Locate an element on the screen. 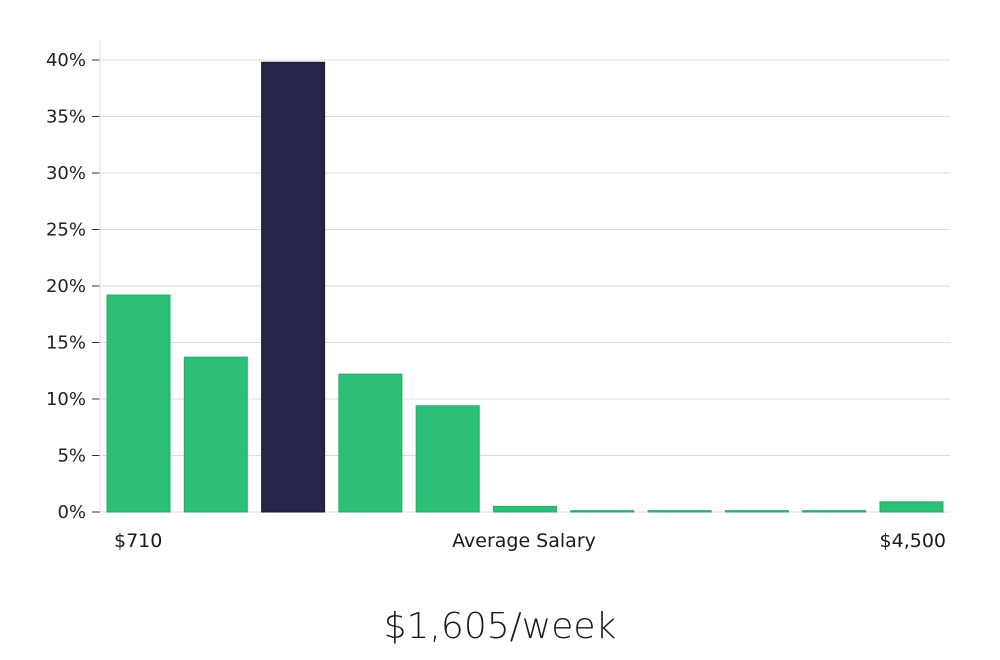 The image size is (1000, 660). y-tick-label: 15% is located at coordinates (66, 343).